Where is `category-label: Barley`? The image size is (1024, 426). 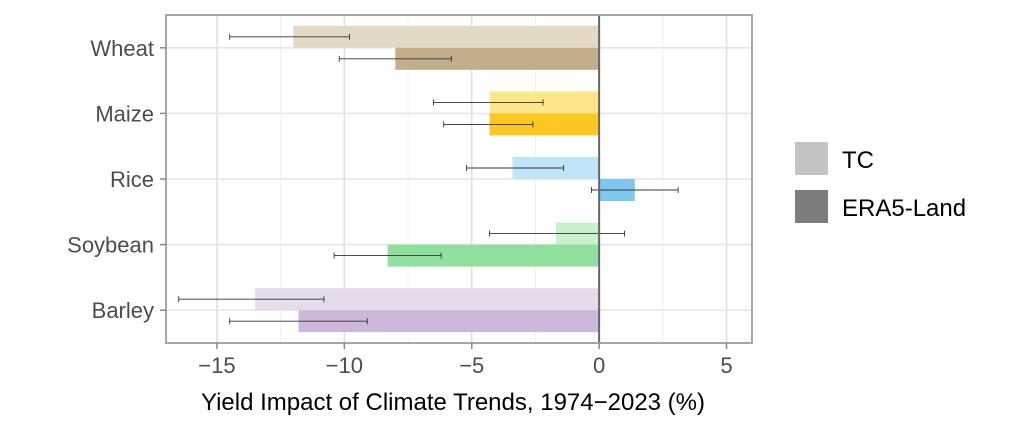 category-label: Barley is located at coordinates (123, 310).